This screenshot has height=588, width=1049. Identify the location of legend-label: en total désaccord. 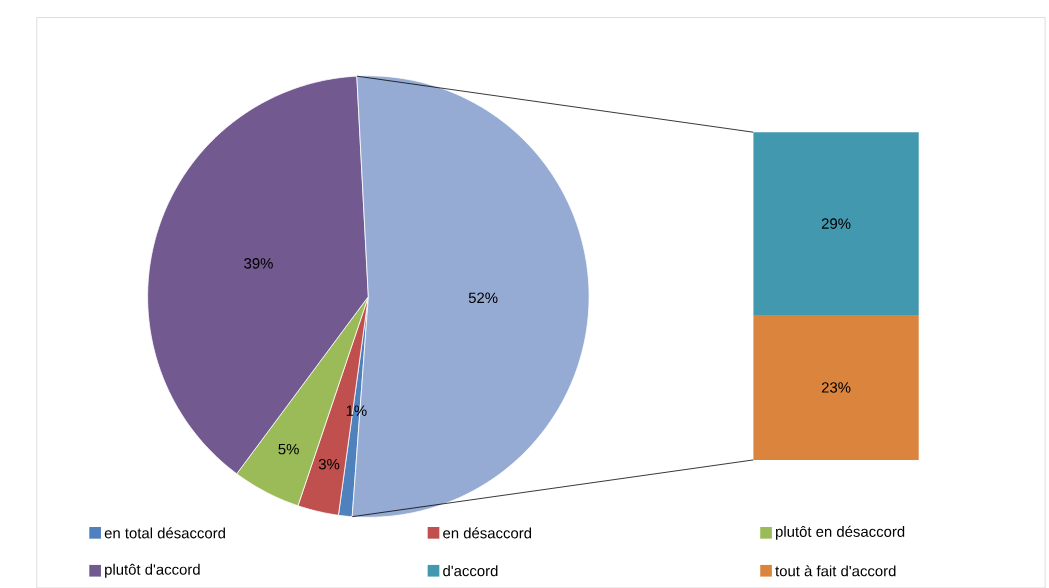
(164, 533).